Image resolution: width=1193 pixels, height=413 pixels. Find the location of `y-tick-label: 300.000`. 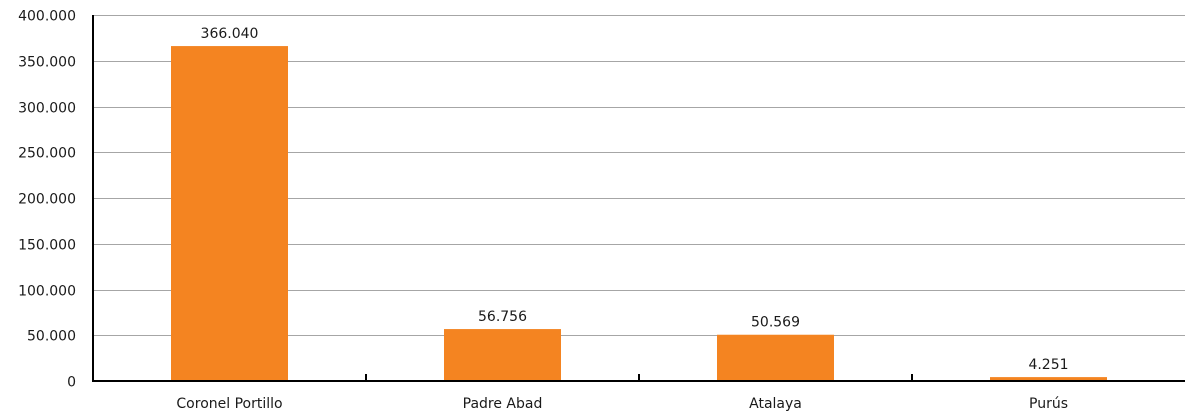

y-tick-label: 300.000 is located at coordinates (47, 109).